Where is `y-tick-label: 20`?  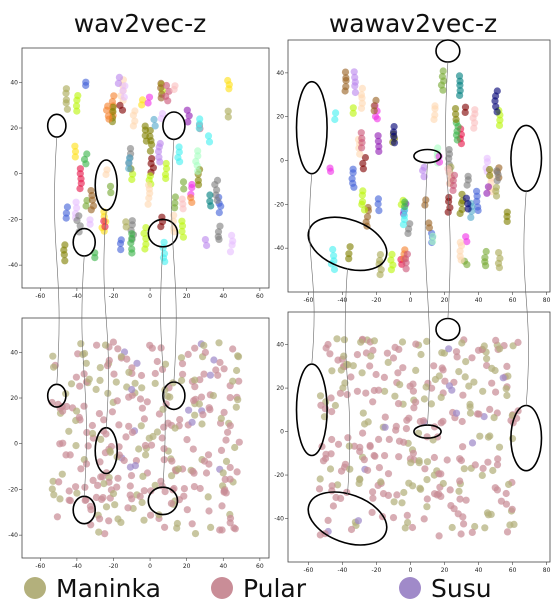
y-tick-label: 20 is located at coordinates (14, 398).